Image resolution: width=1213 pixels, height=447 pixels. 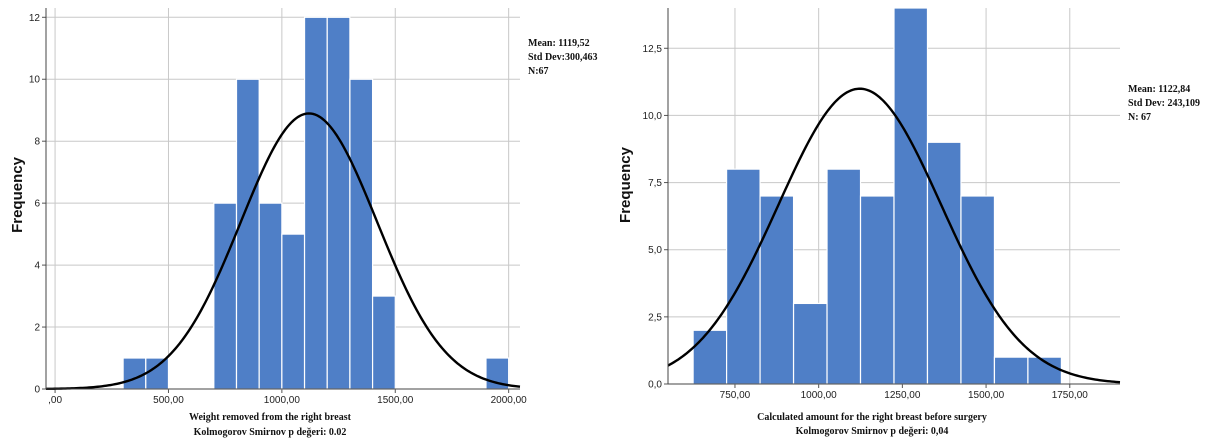 What do you see at coordinates (37, 328) in the screenshot?
I see `left-y-tick-label: 2` at bounding box center [37, 328].